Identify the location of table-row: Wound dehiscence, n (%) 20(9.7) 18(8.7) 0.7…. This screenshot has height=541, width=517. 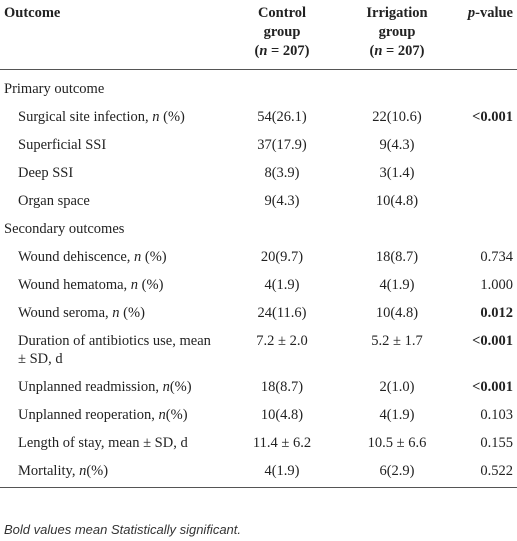
(258, 257).